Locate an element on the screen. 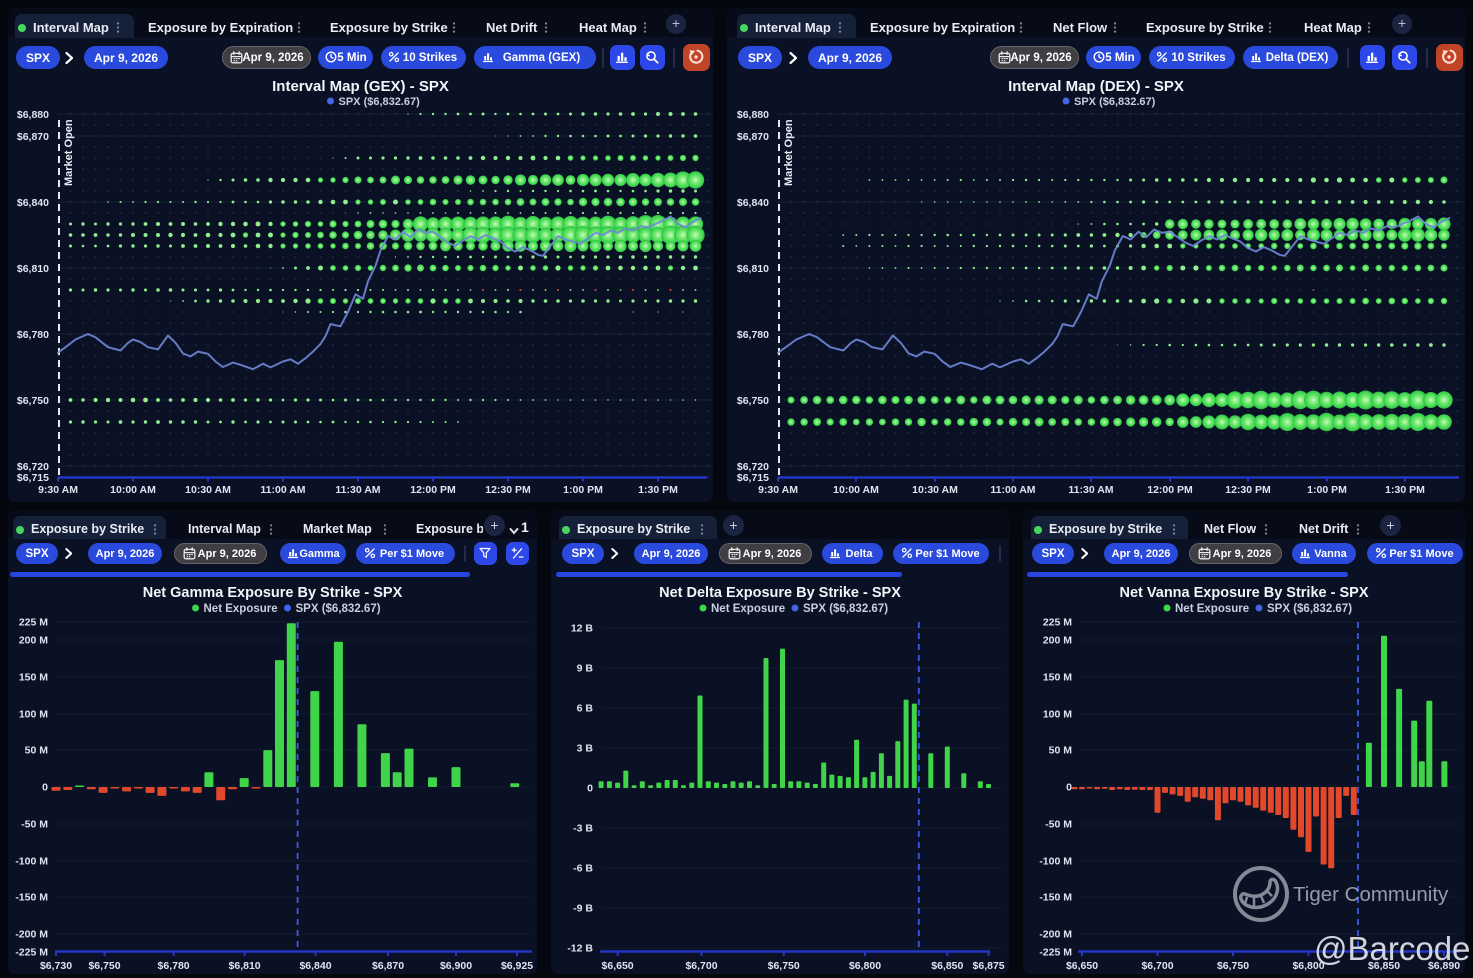  svg-text:Net Vanna Exposure By Strike -: Net Vanna Exposure By Strike - SPX is located at coordinates (1243, 593).